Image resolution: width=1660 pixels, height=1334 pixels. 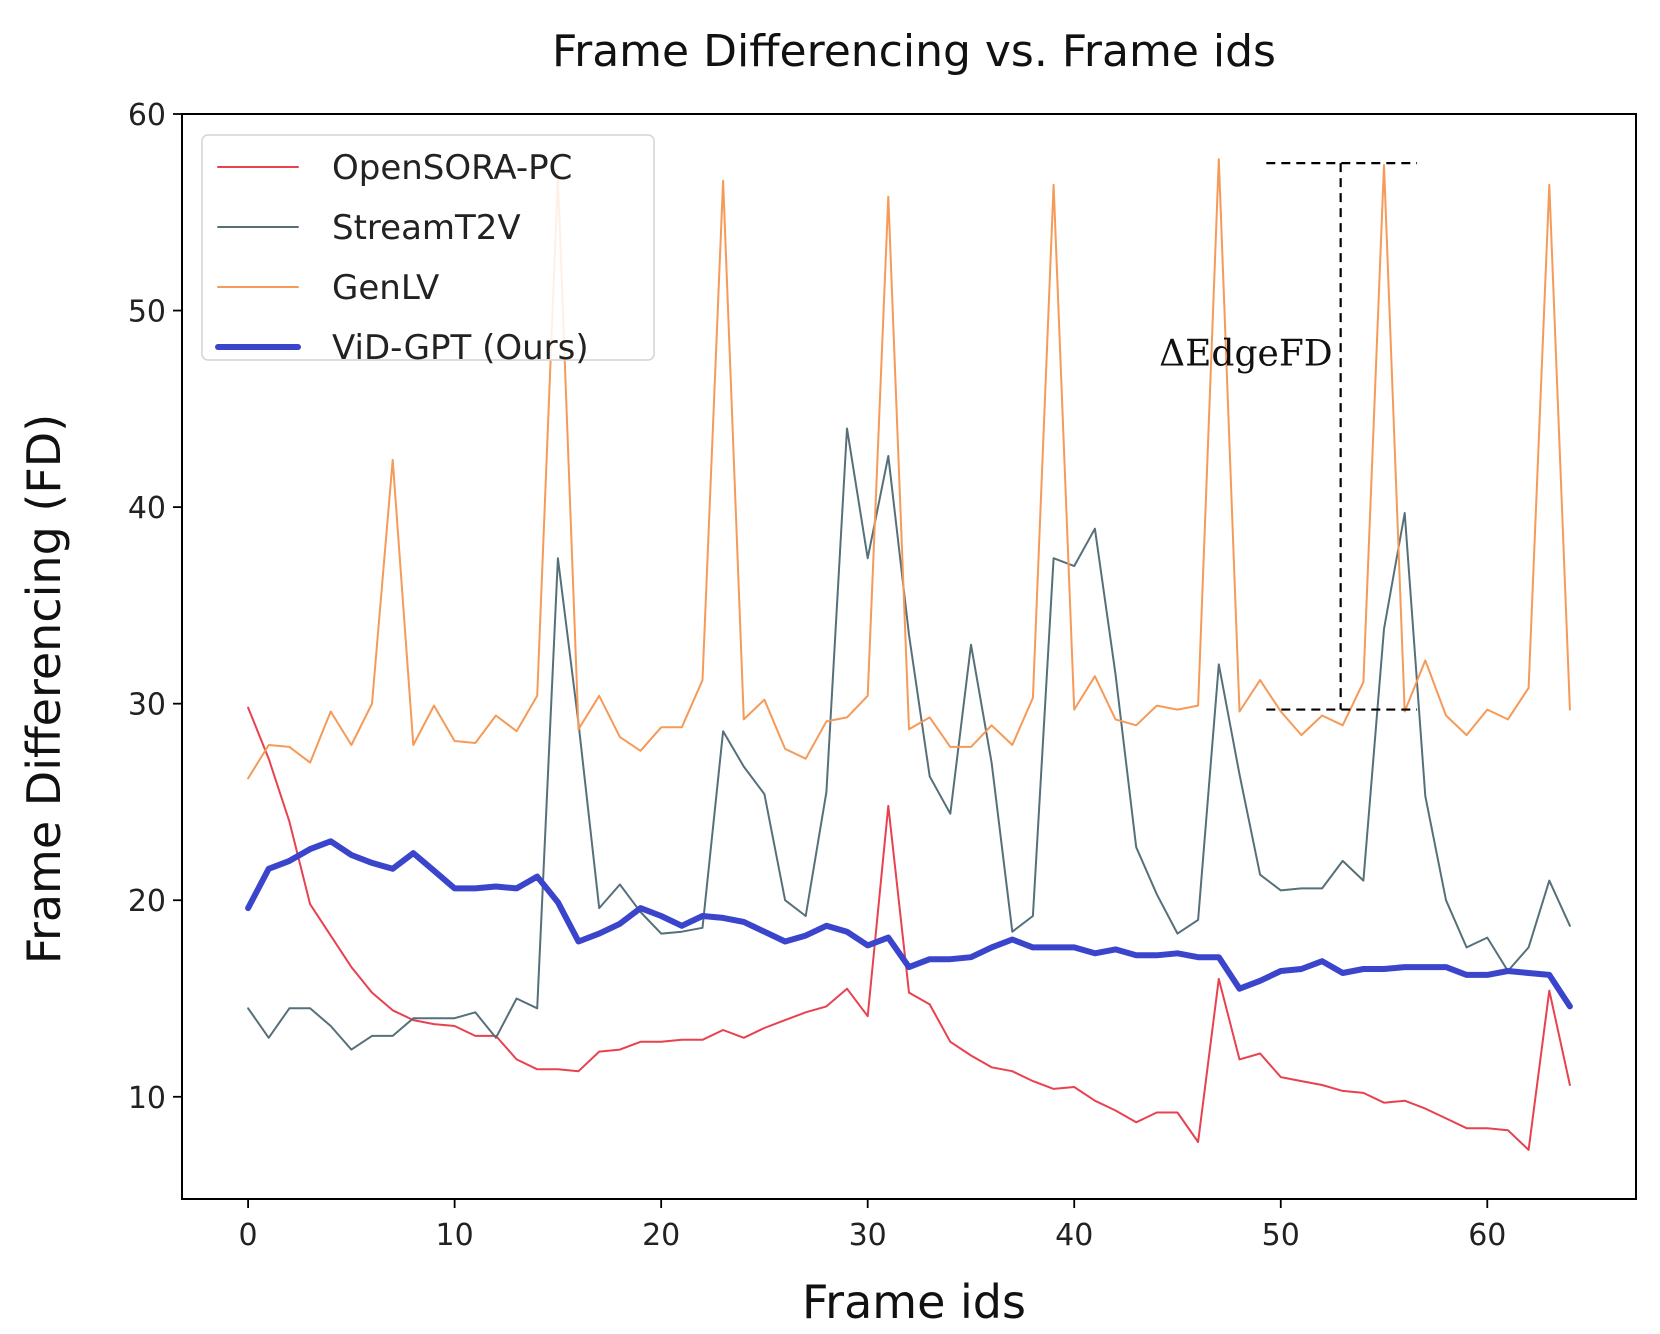 What do you see at coordinates (460, 348) in the screenshot?
I see `legend-entry-label: ViD-GPT (Ours)` at bounding box center [460, 348].